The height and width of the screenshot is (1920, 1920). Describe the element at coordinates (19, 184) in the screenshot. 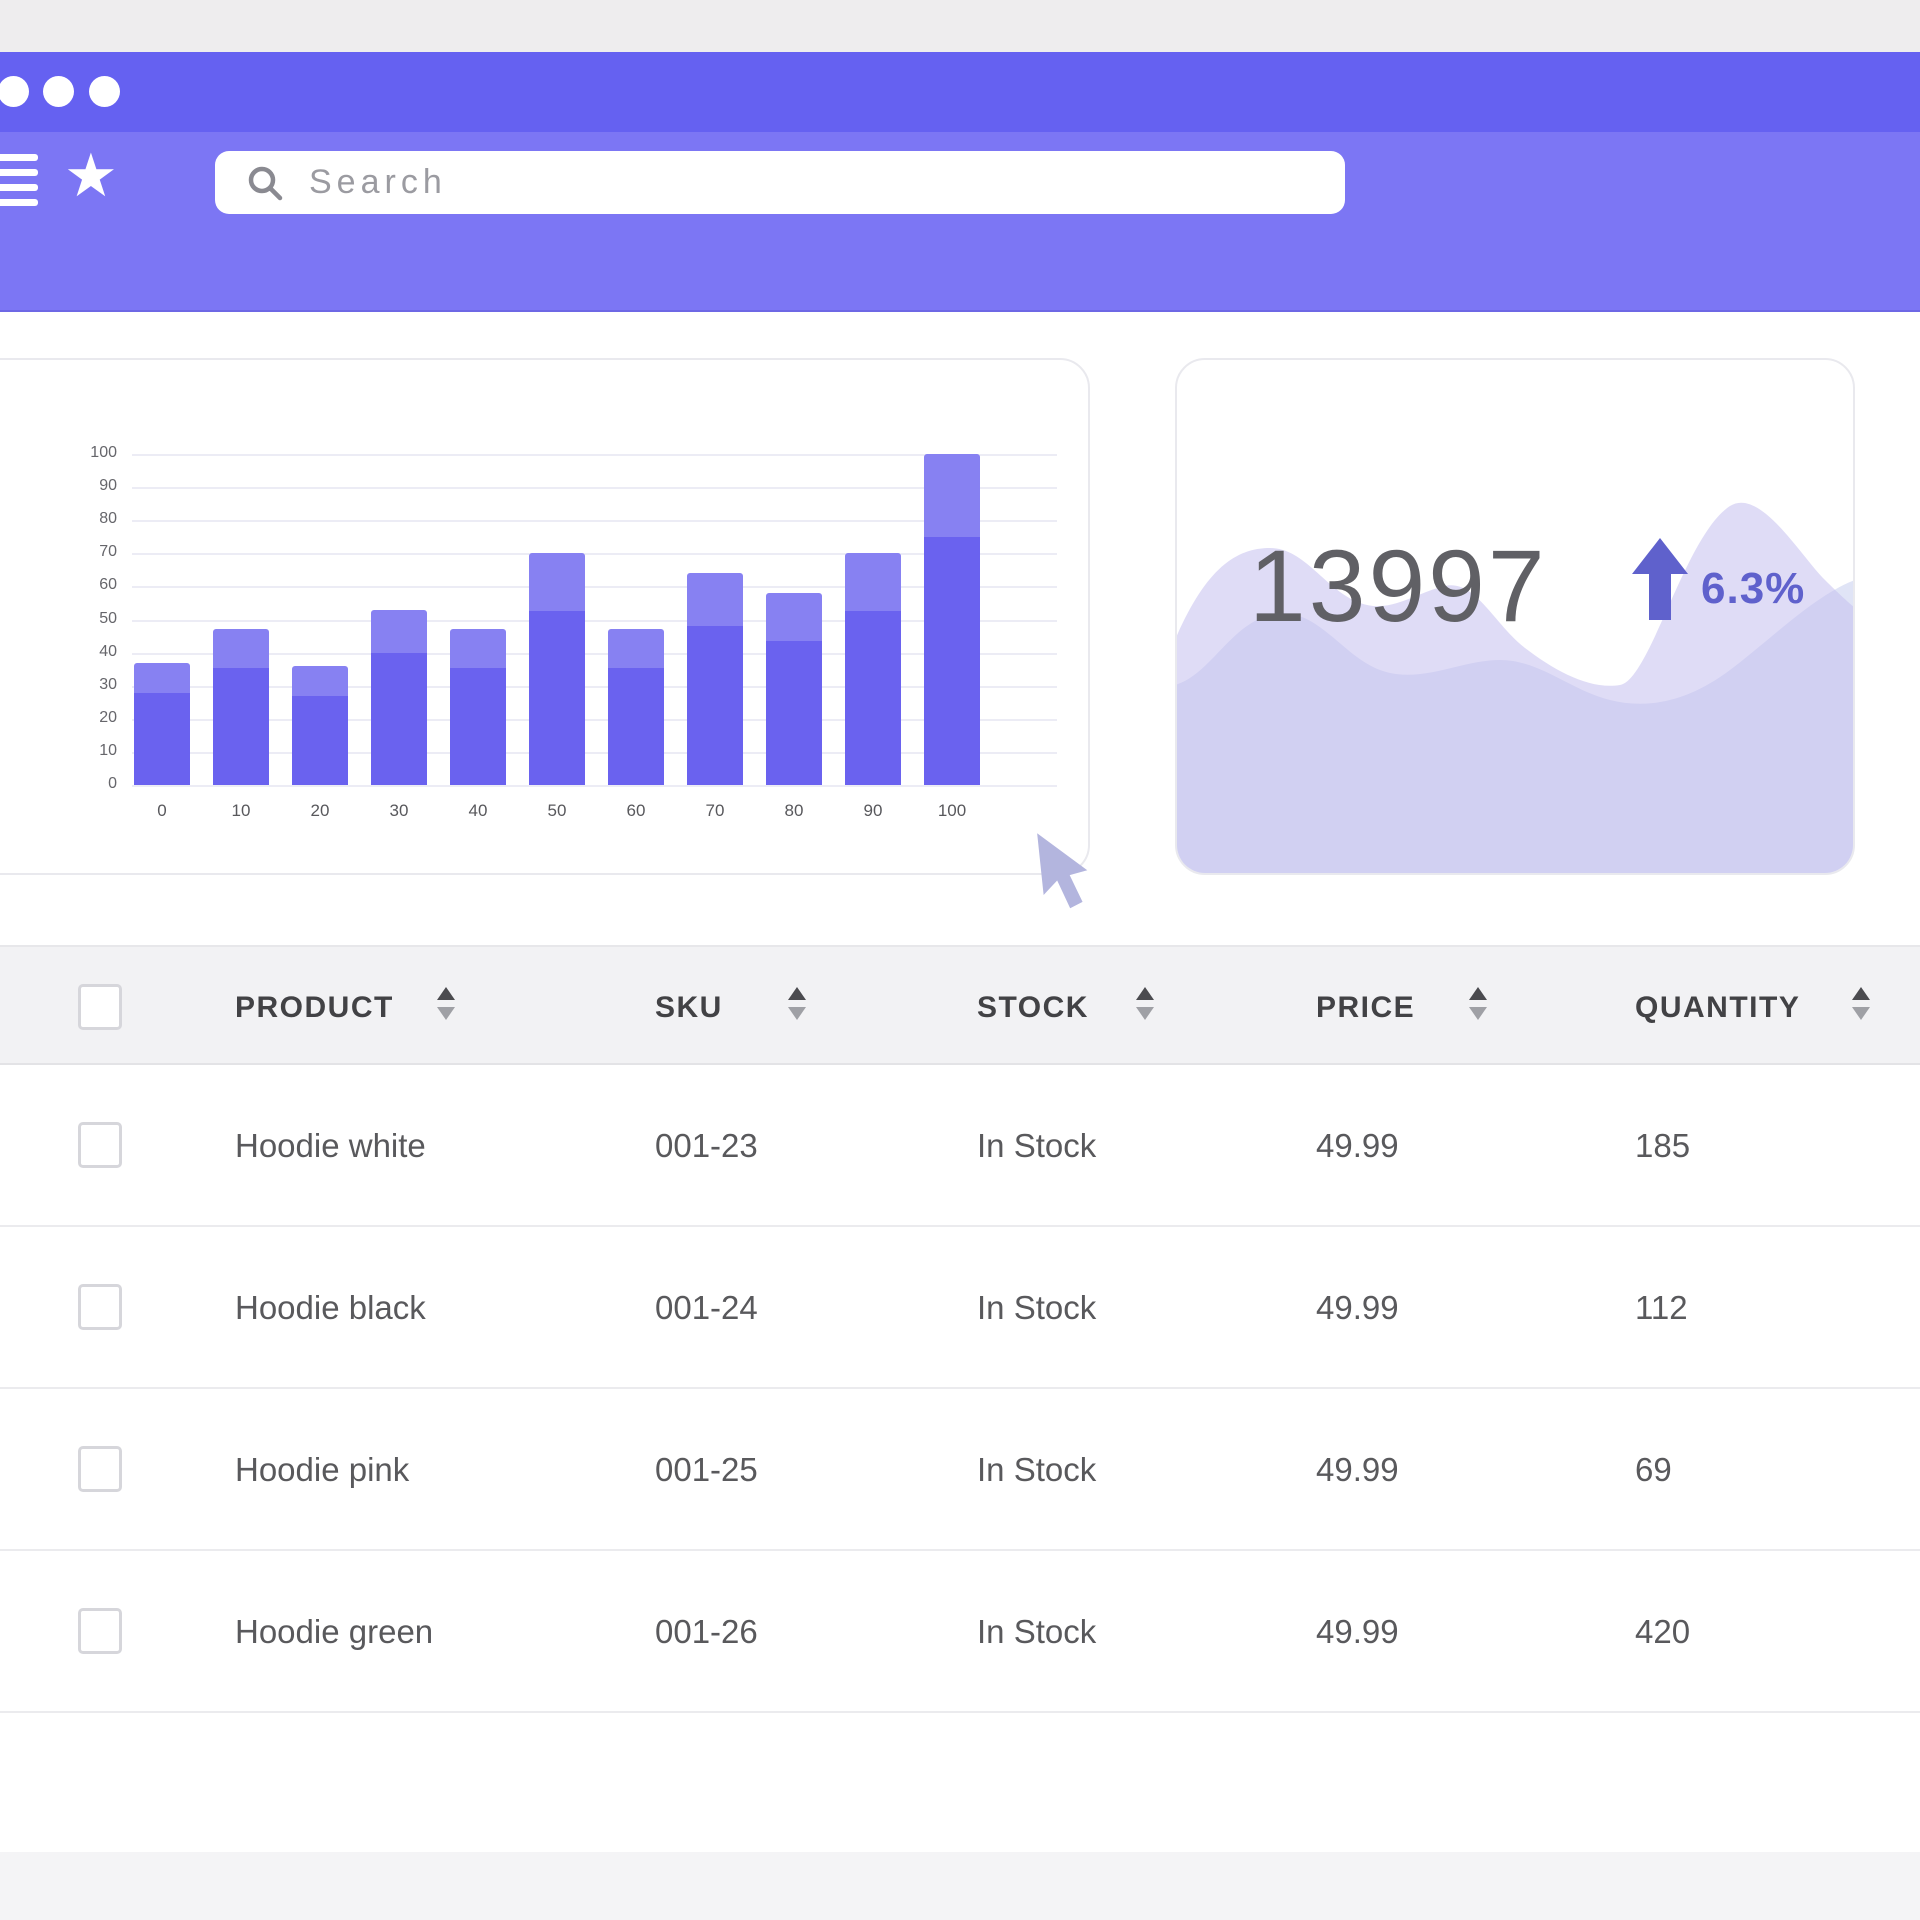

I see `hamburger-menu-icon` at that location.